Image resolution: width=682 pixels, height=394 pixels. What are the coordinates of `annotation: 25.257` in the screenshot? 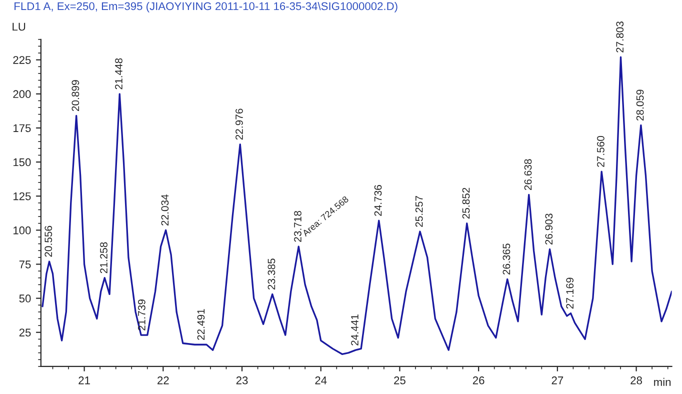 It's located at (419, 211).